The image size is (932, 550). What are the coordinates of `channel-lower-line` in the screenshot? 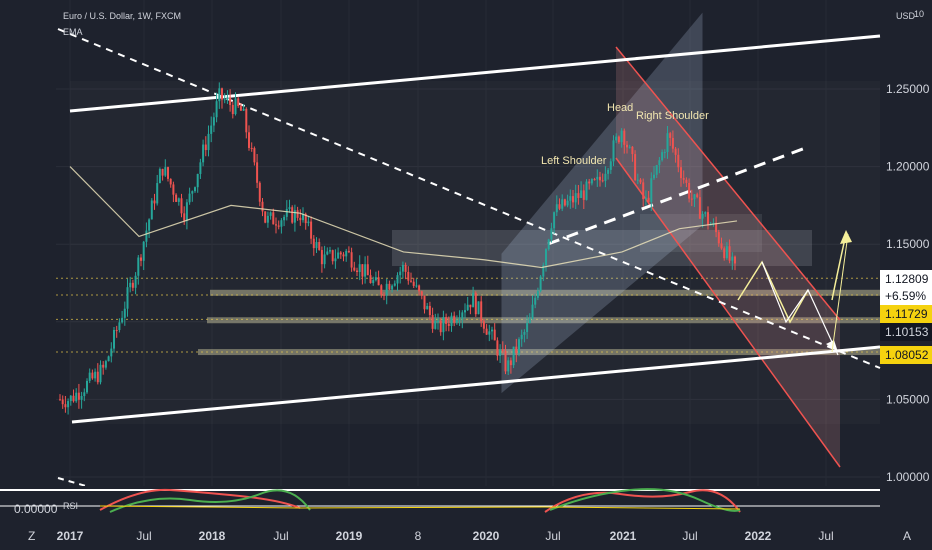 It's located at (476, 384).